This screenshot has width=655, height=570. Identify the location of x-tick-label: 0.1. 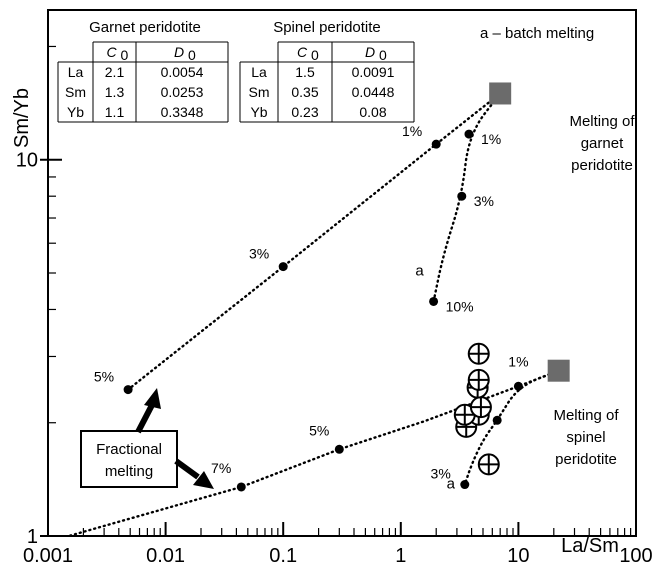
(283, 556).